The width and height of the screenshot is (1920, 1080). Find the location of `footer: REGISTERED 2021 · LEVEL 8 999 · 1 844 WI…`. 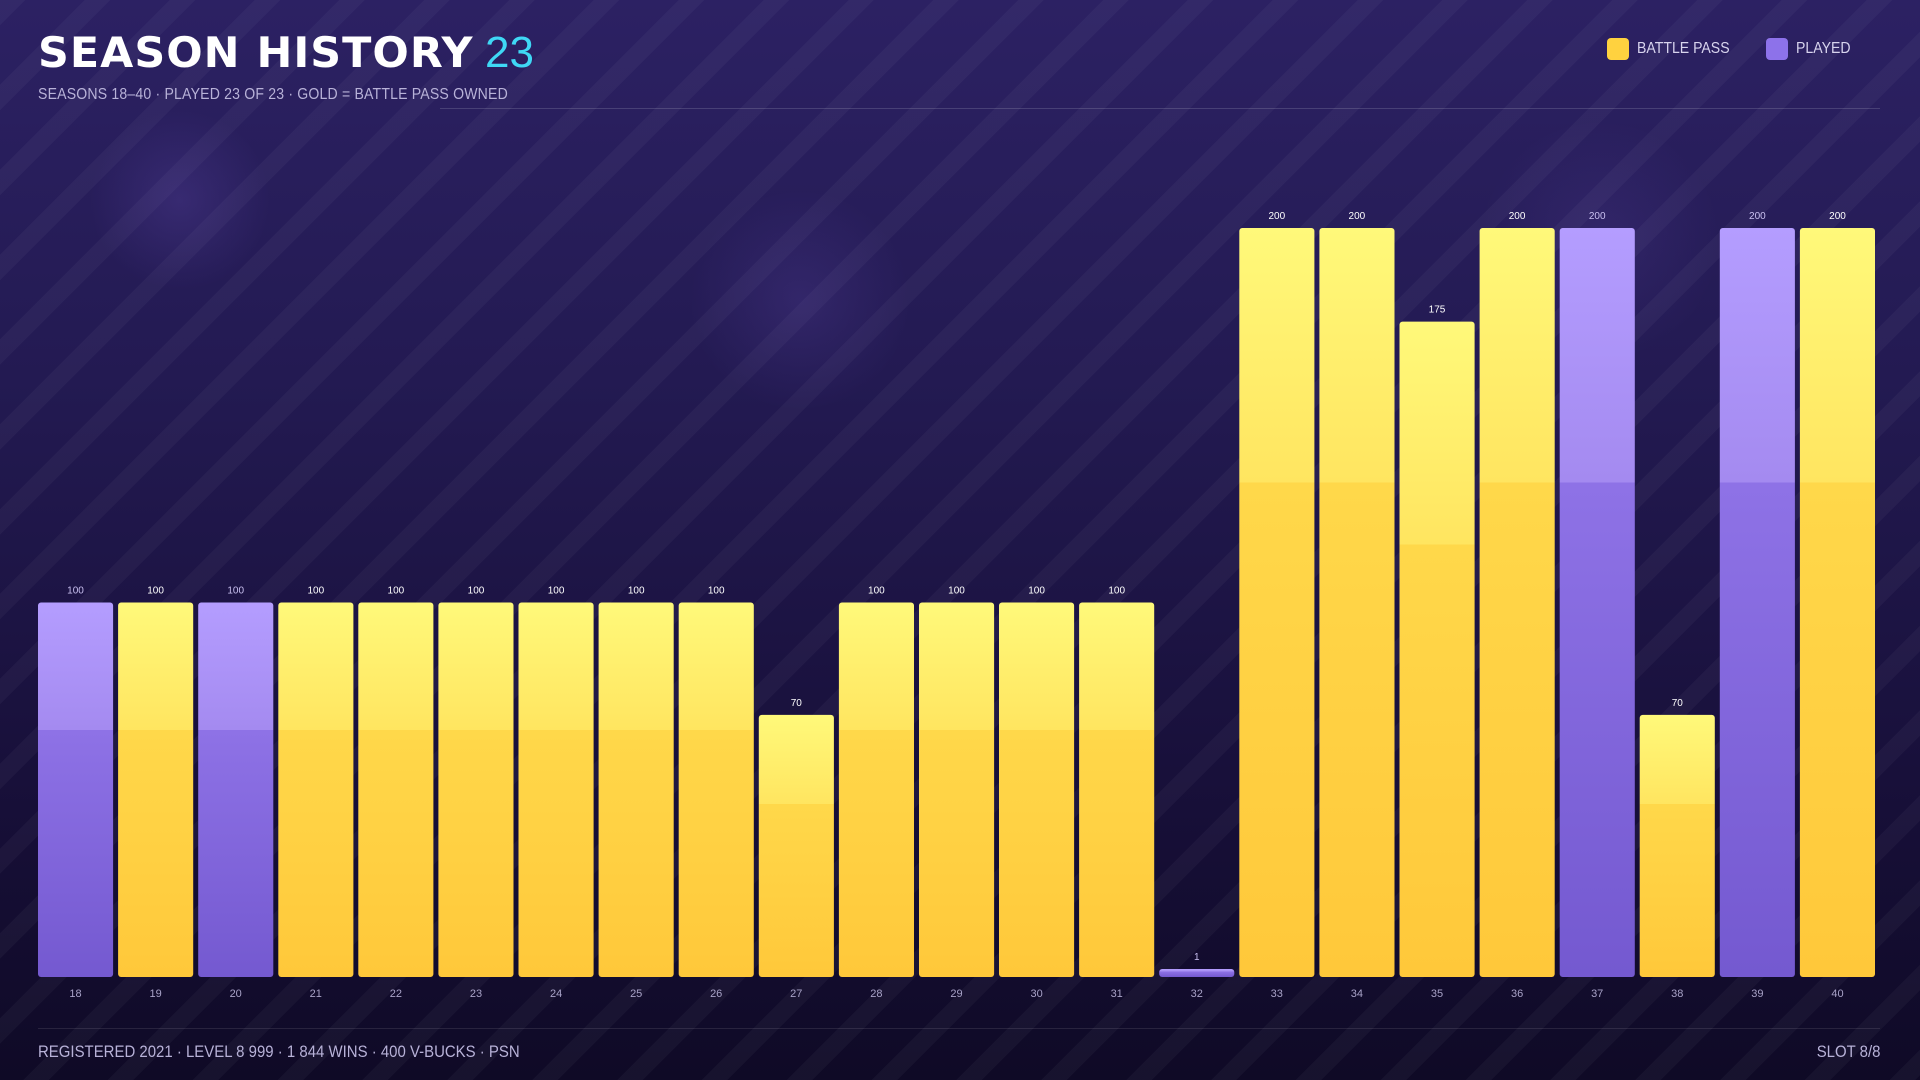

footer: REGISTERED 2021 · LEVEL 8 999 · 1 844 WI… is located at coordinates (959, 1052).